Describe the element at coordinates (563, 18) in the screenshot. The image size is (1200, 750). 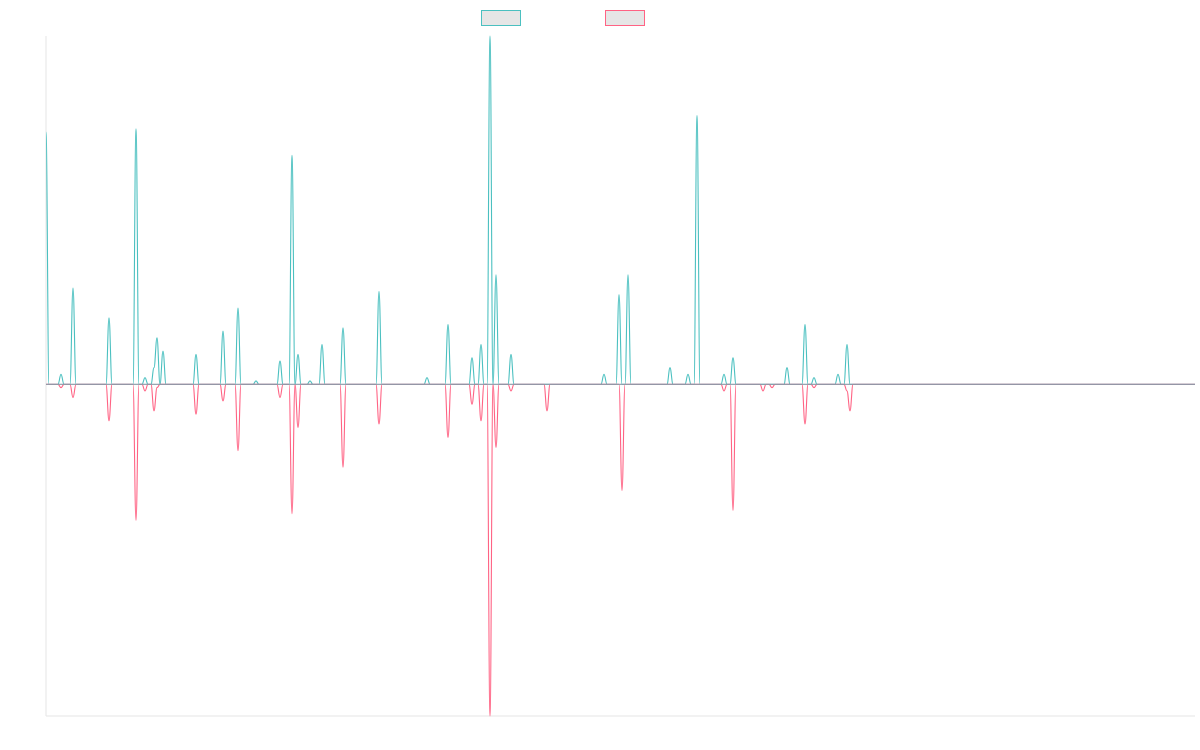
I see `legend` at that location.